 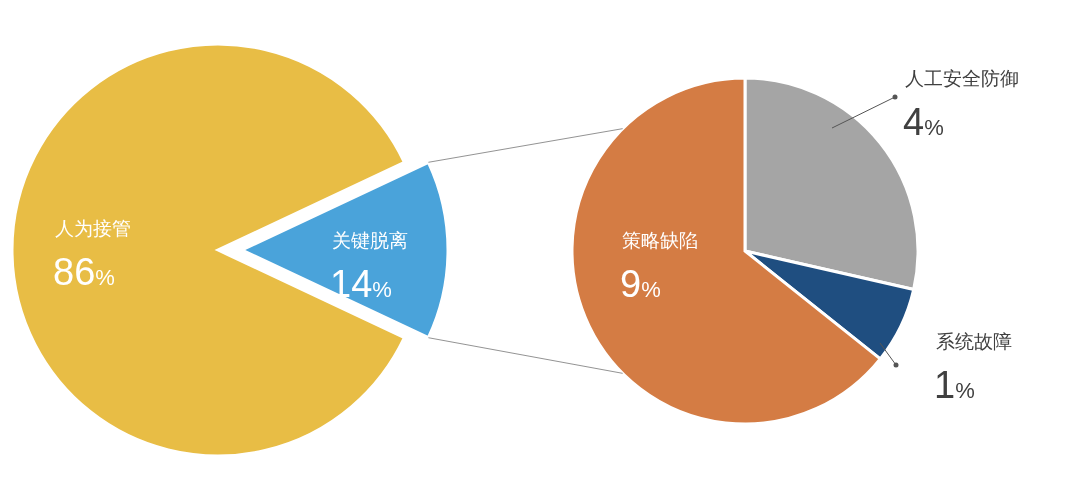 What do you see at coordinates (370, 240) in the screenshot?
I see `slice-label: 关键脱离` at bounding box center [370, 240].